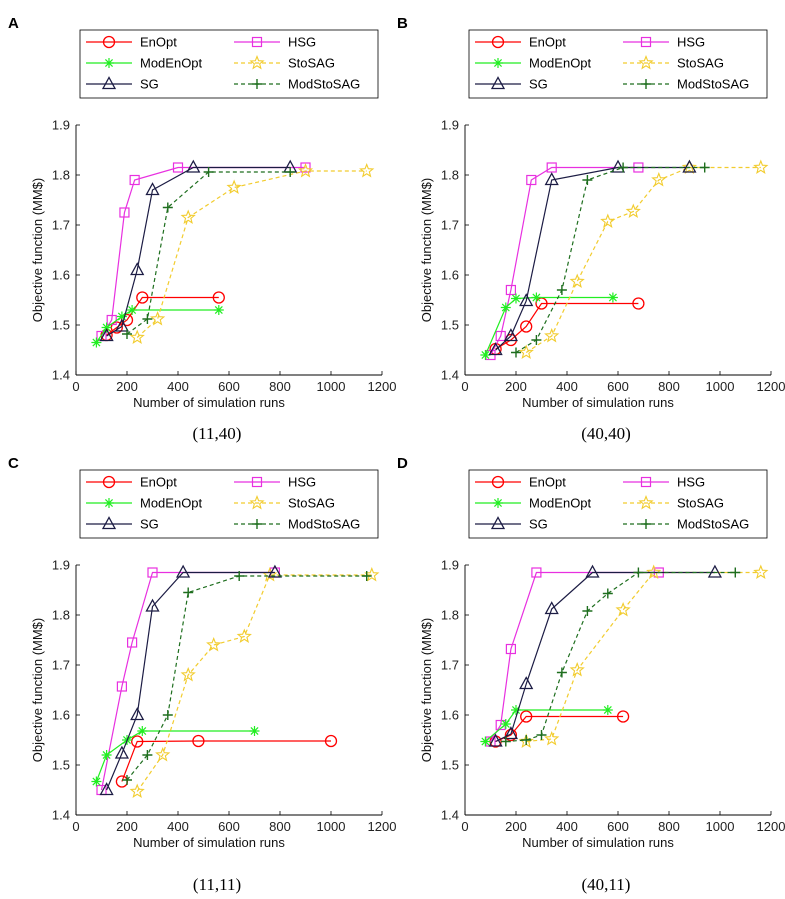 This screenshot has width=785, height=899. Describe the element at coordinates (302, 42) in the screenshot. I see `legend-label: HSG` at that location.